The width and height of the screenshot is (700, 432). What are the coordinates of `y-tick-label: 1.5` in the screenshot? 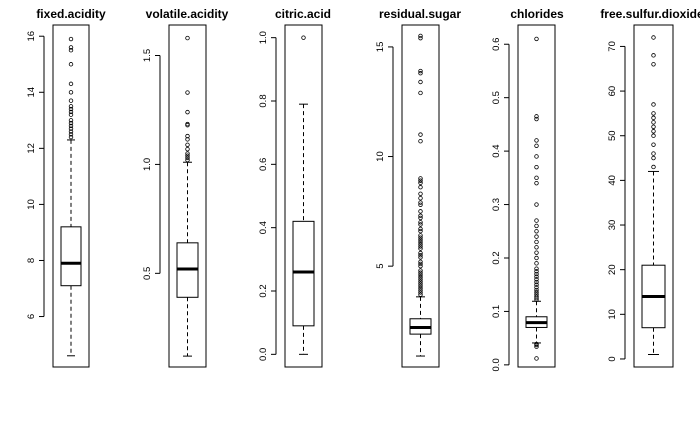 It's located at (147, 55).